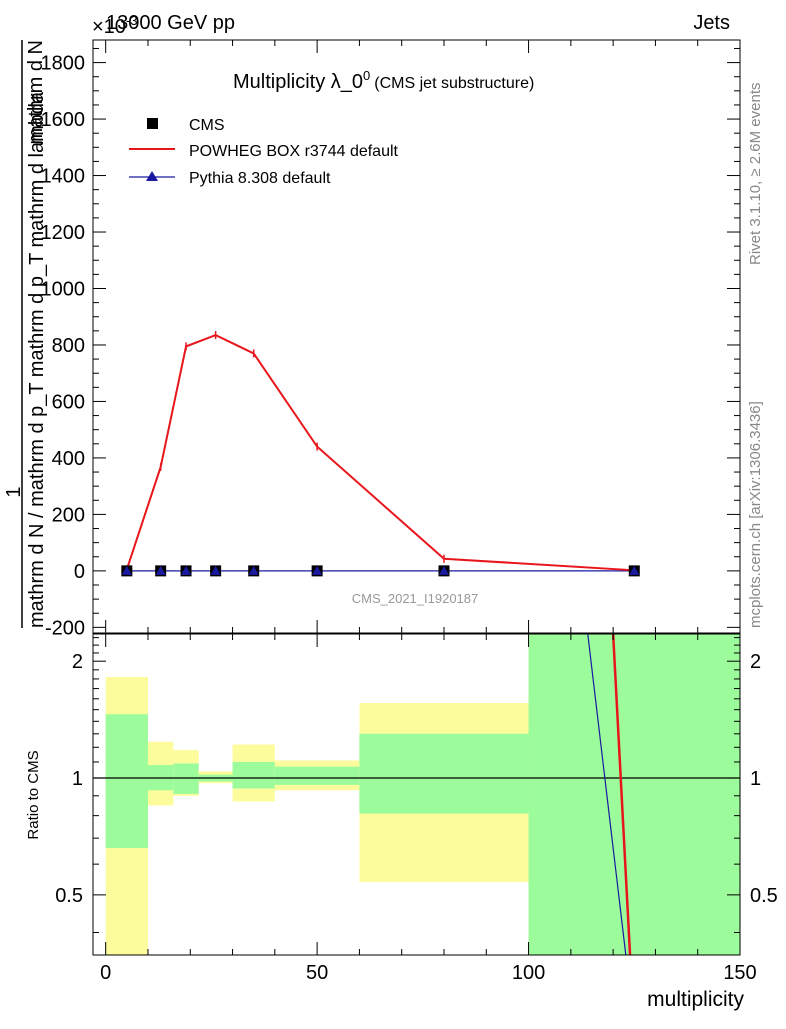 This screenshot has width=786, height=1029. What do you see at coordinates (755, 779) in the screenshot?
I see `ratio-y-tick-label-right: 1` at bounding box center [755, 779].